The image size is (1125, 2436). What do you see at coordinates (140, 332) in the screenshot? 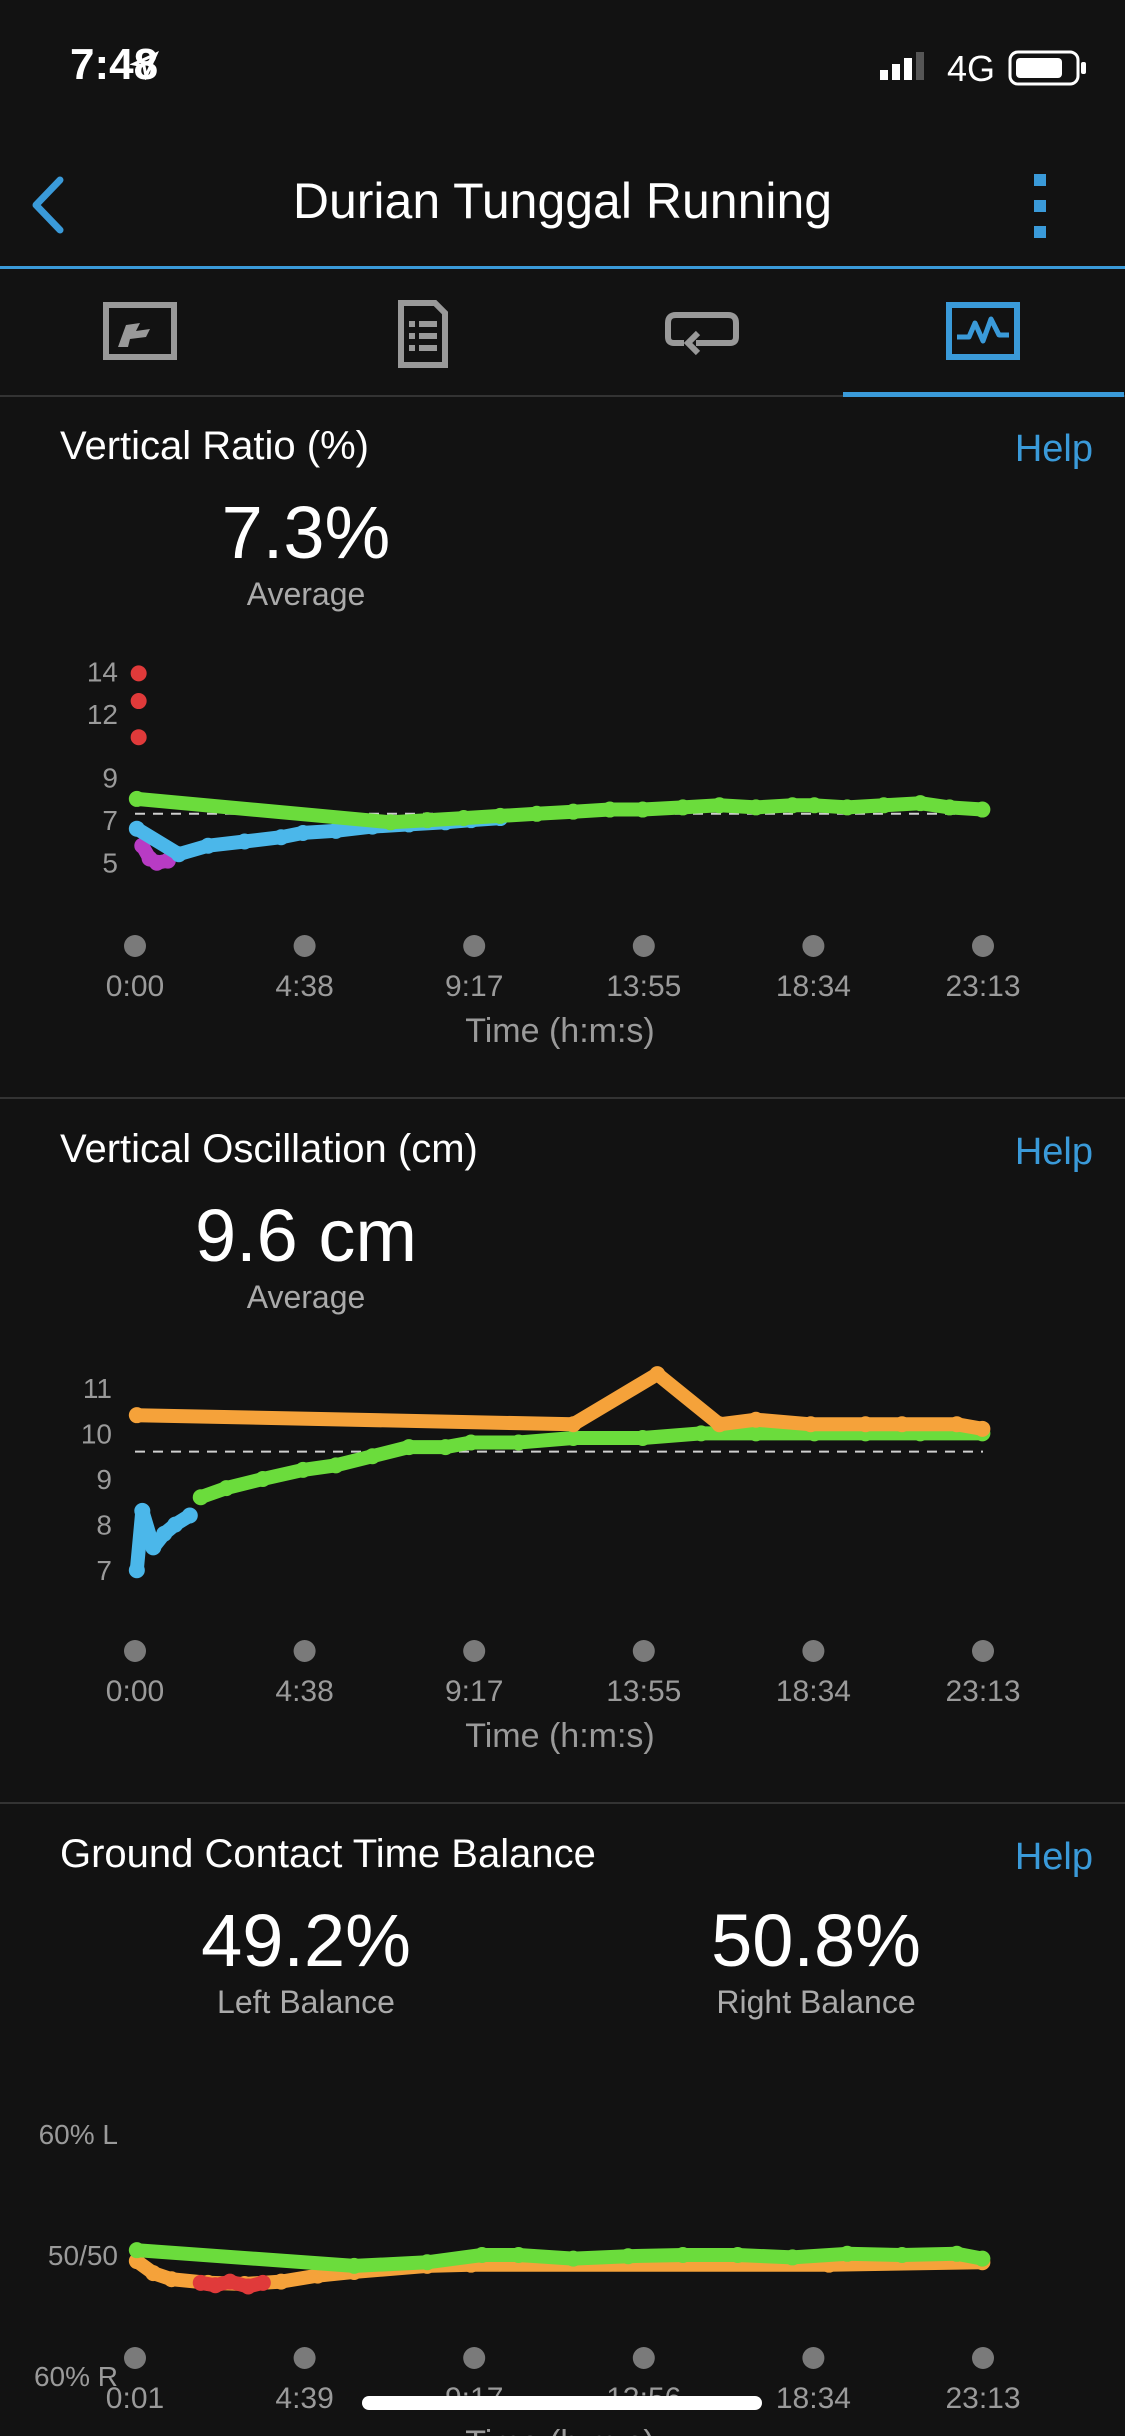
I see `tab-map` at bounding box center [140, 332].